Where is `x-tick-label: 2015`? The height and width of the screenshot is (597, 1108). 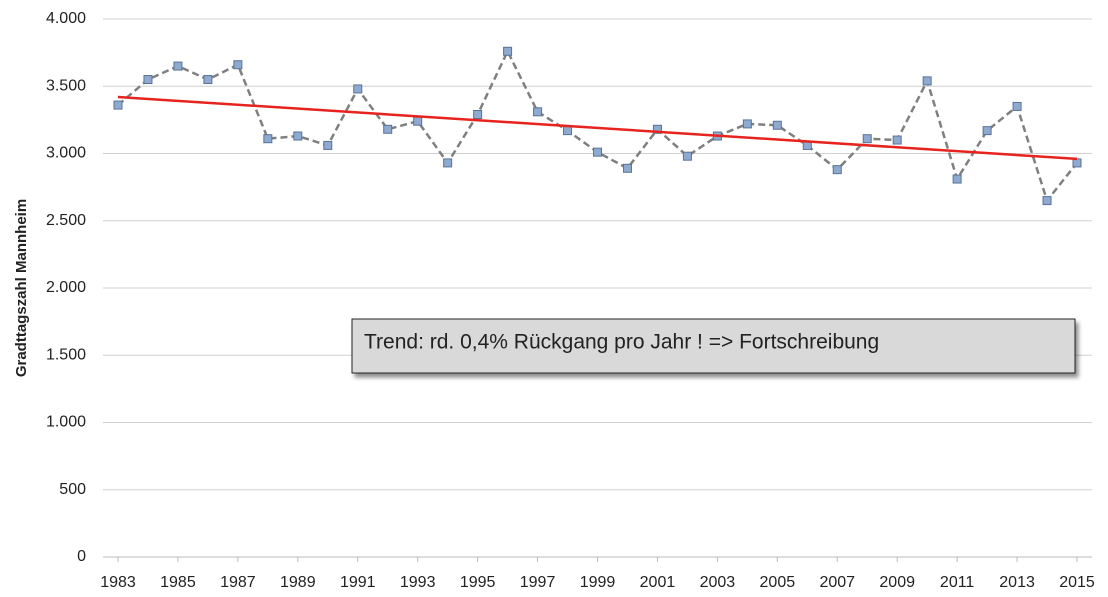 x-tick-label: 2015 is located at coordinates (1077, 582).